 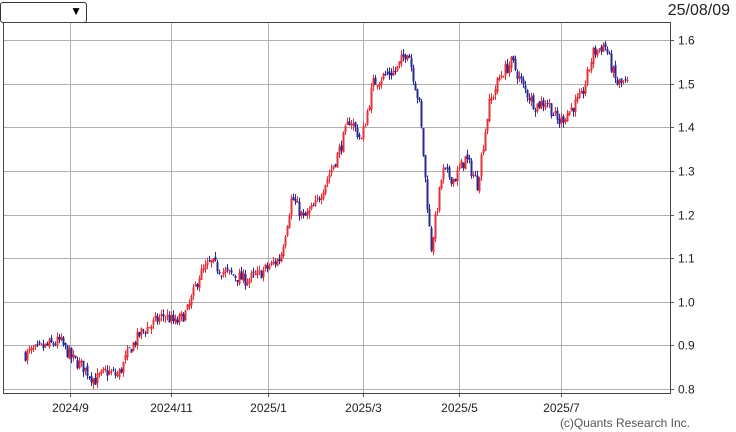 What do you see at coordinates (459, 408) in the screenshot?
I see `x-tick-label: 2025/5` at bounding box center [459, 408].